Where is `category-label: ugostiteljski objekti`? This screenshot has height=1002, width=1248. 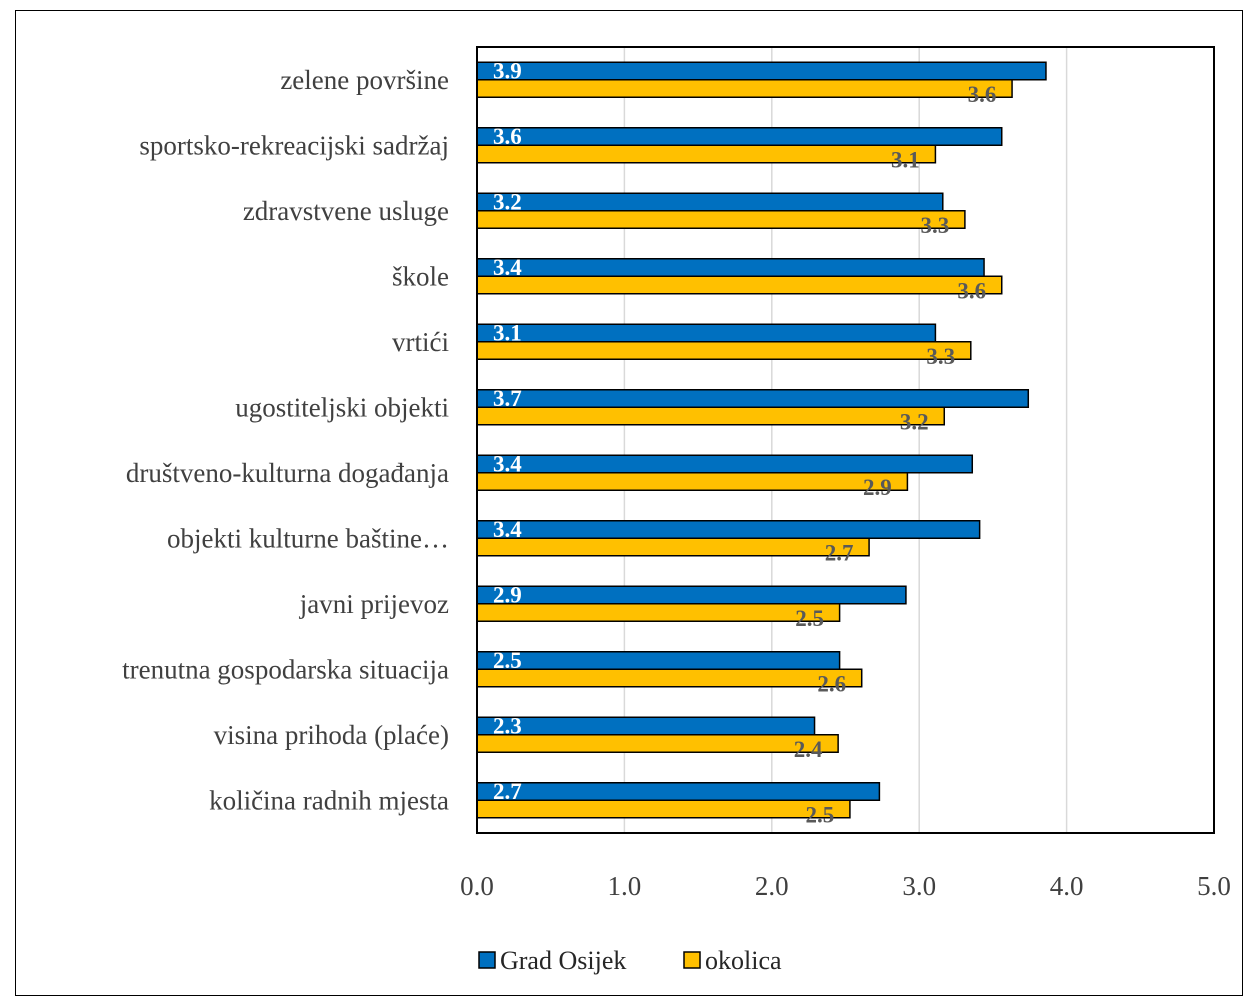
category-label: ugostiteljski objekti is located at coordinates (342, 407).